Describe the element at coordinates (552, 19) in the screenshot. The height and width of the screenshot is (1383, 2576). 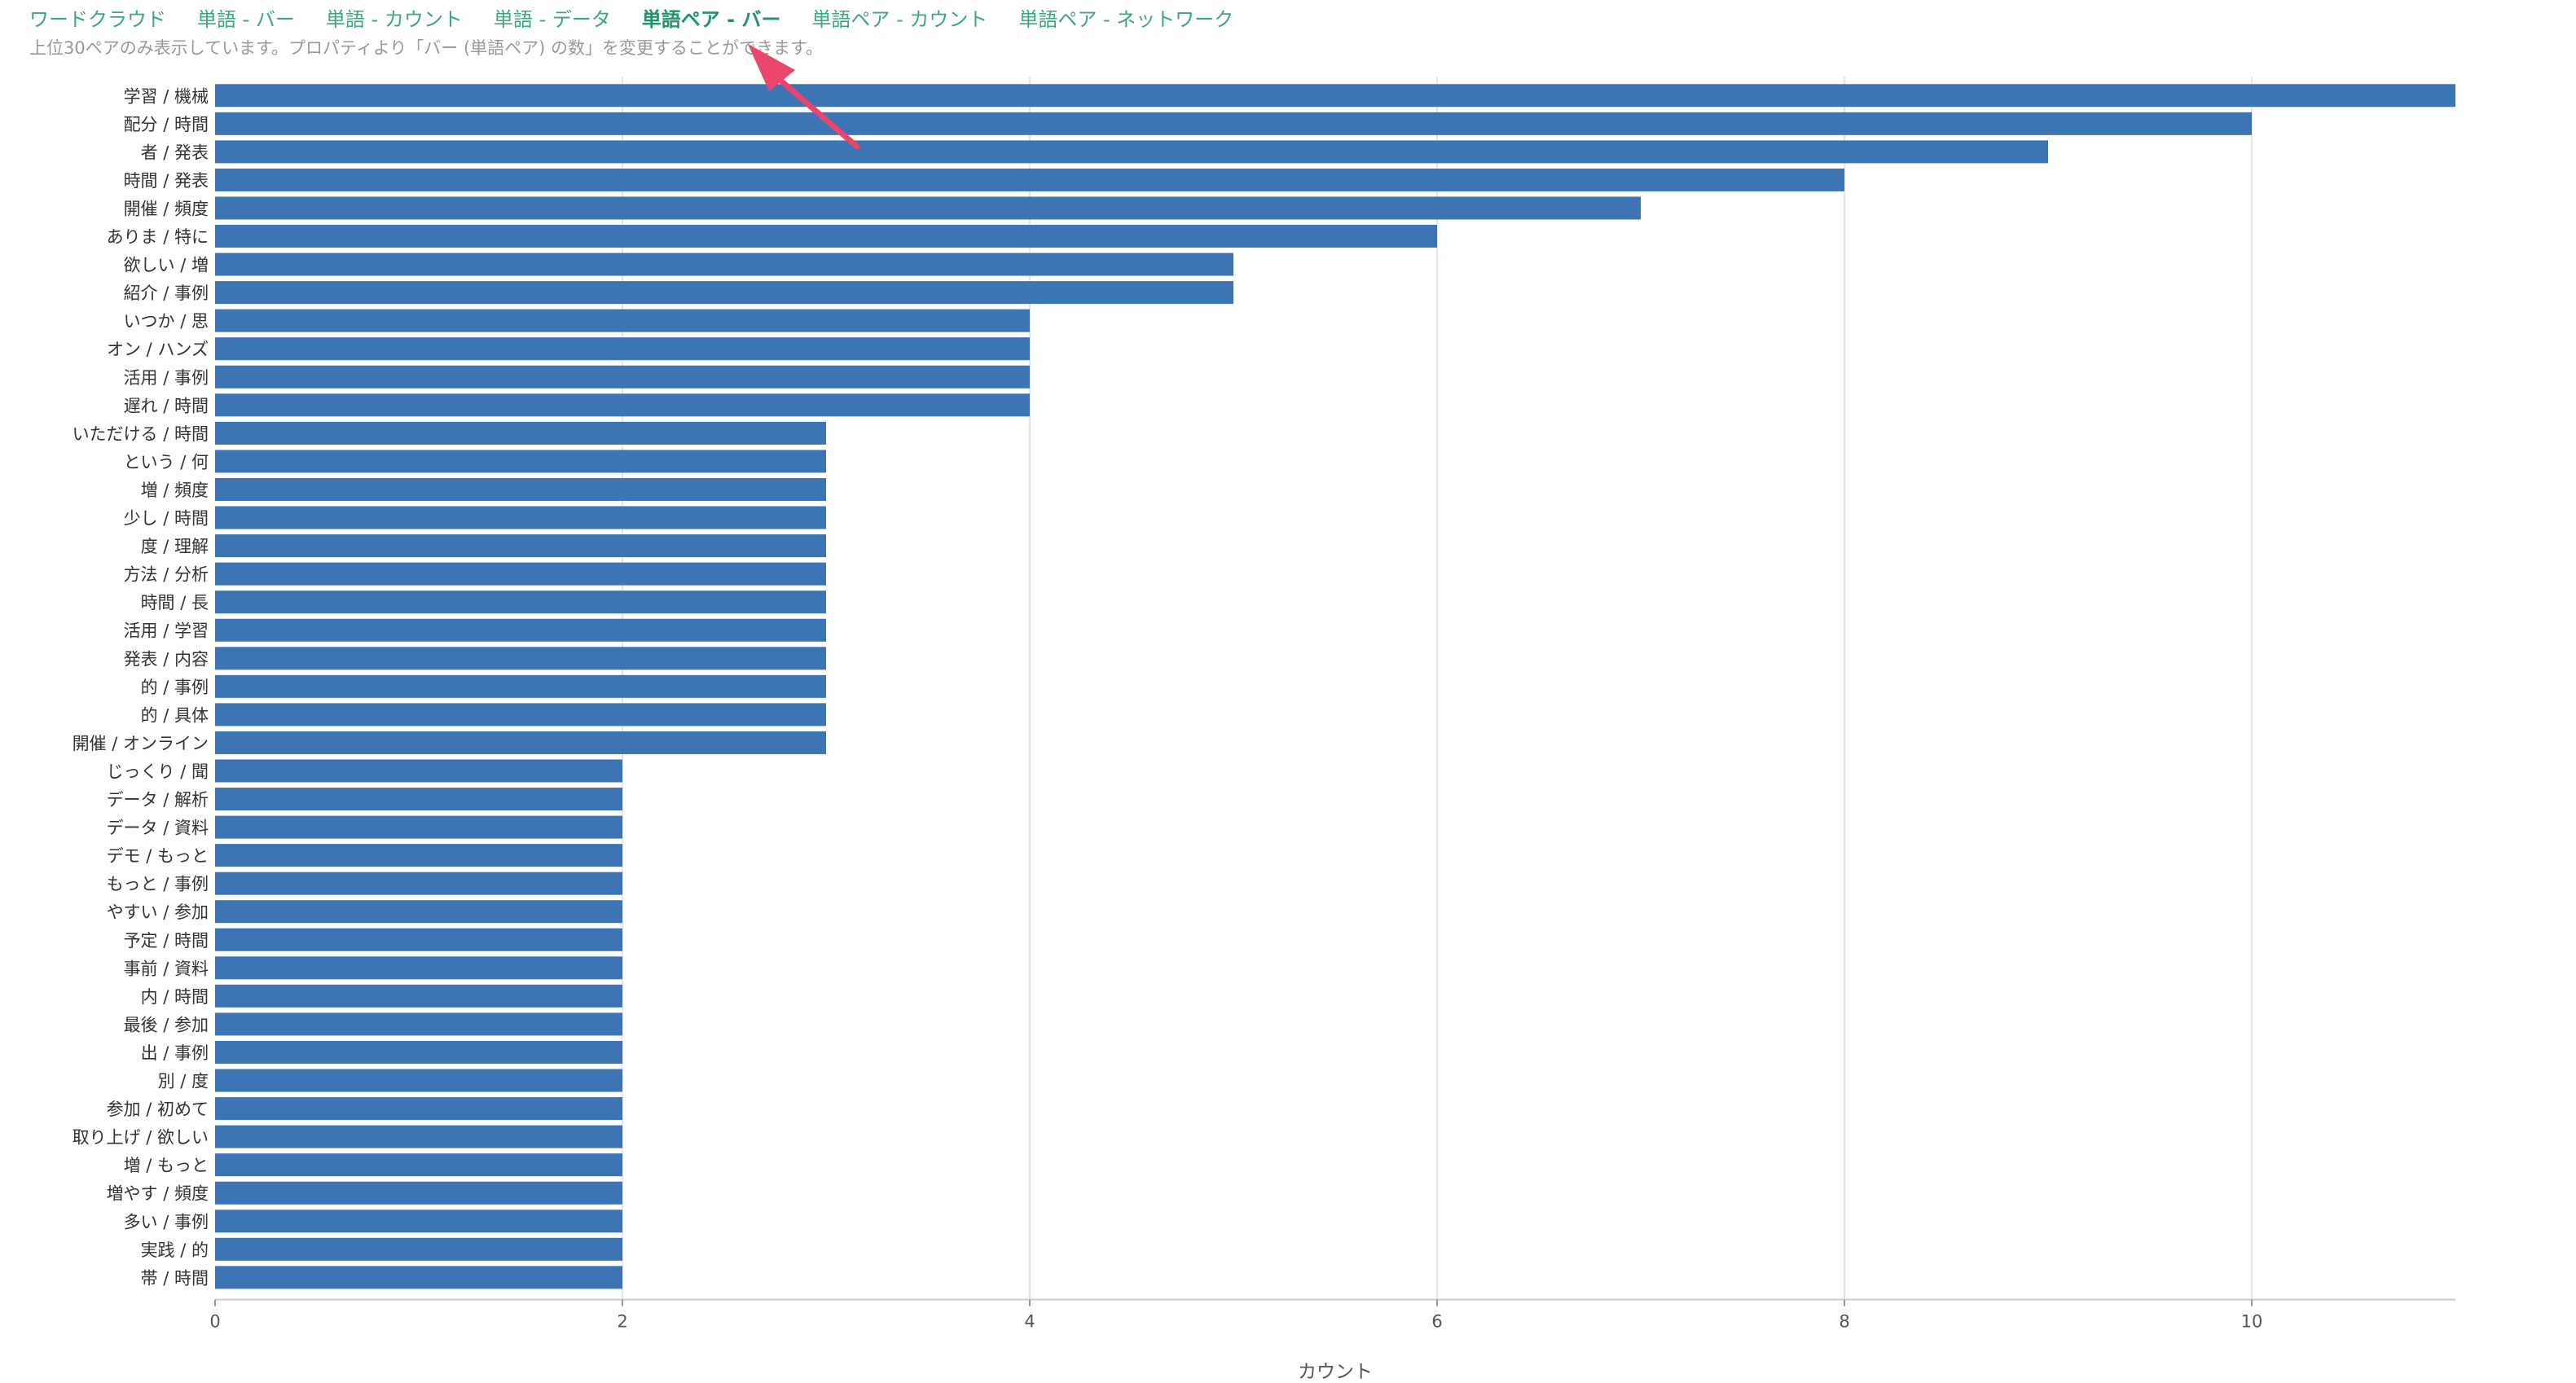
I see `tab-3: 単語 - データ` at that location.